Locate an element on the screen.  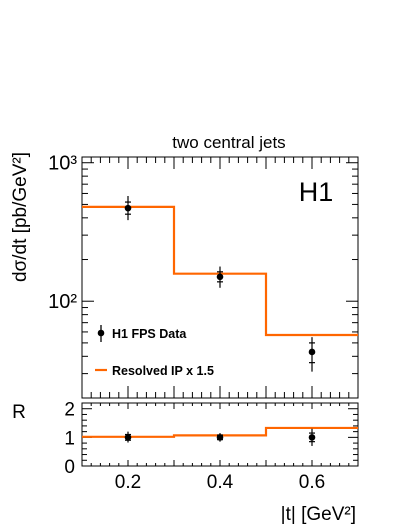
y-tick-label: 1 is located at coordinates (69, 438).